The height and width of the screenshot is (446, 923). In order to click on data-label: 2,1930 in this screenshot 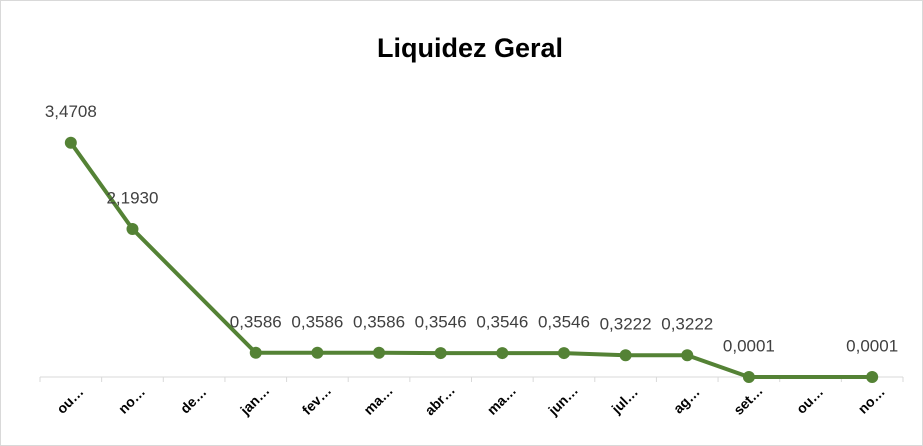, I will do `click(132, 197)`.